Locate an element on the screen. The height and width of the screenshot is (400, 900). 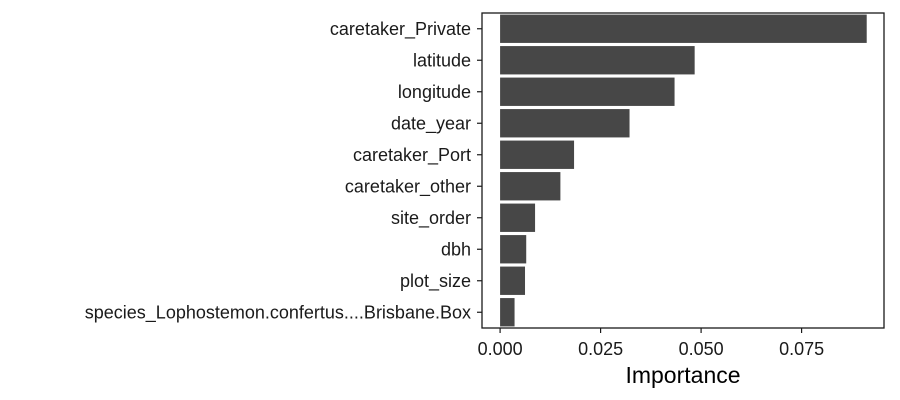
bar-species_Lophostemon.confertus....Brisbane.Box is located at coordinates (507, 312).